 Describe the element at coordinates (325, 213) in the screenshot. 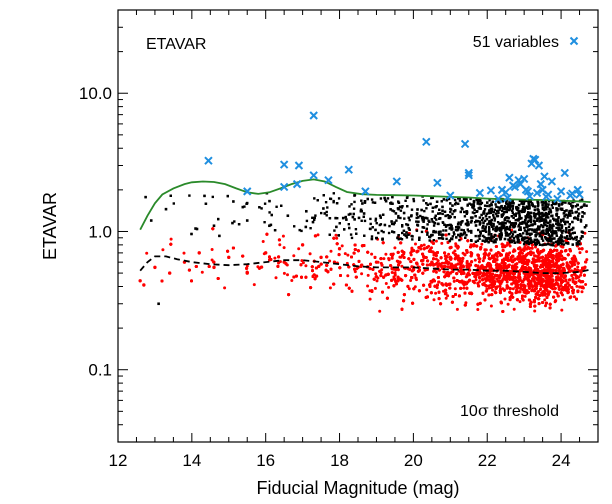

I see `black-point` at that location.